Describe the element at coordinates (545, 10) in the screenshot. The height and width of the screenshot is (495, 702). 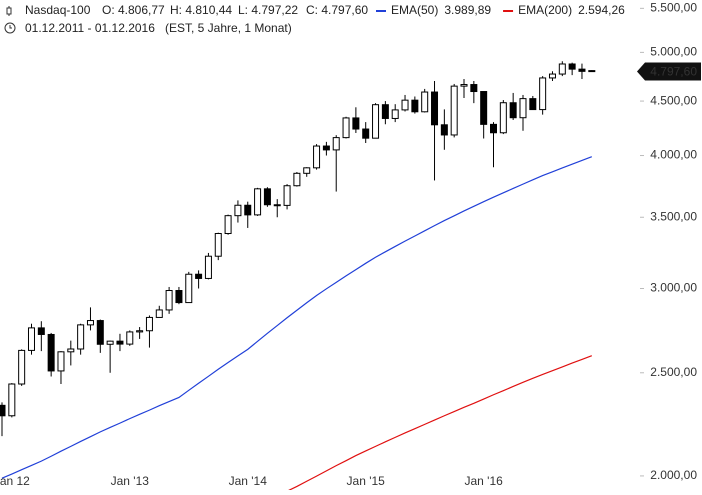
I see `legend-label: EMA(200)` at that location.